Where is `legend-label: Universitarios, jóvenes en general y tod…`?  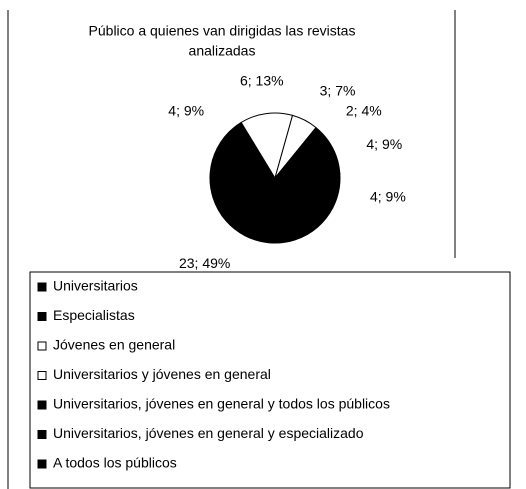 legend-label: Universitarios, jóvenes en general y tod… is located at coordinates (221, 404).